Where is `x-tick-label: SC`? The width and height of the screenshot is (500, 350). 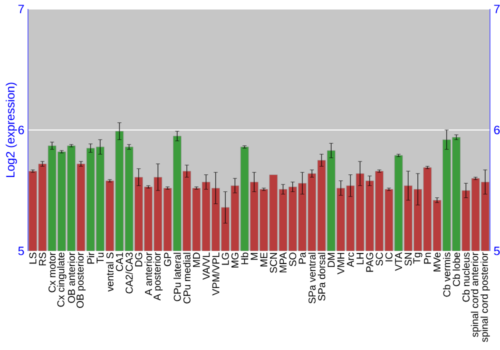 x-tick-label: SC is located at coordinates (379, 259).